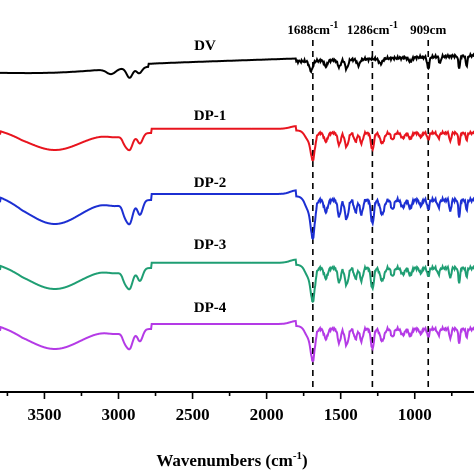  Describe the element at coordinates (231, 460) in the screenshot. I see `x-axis-title: Wavenumbers (cm-1)` at that location.